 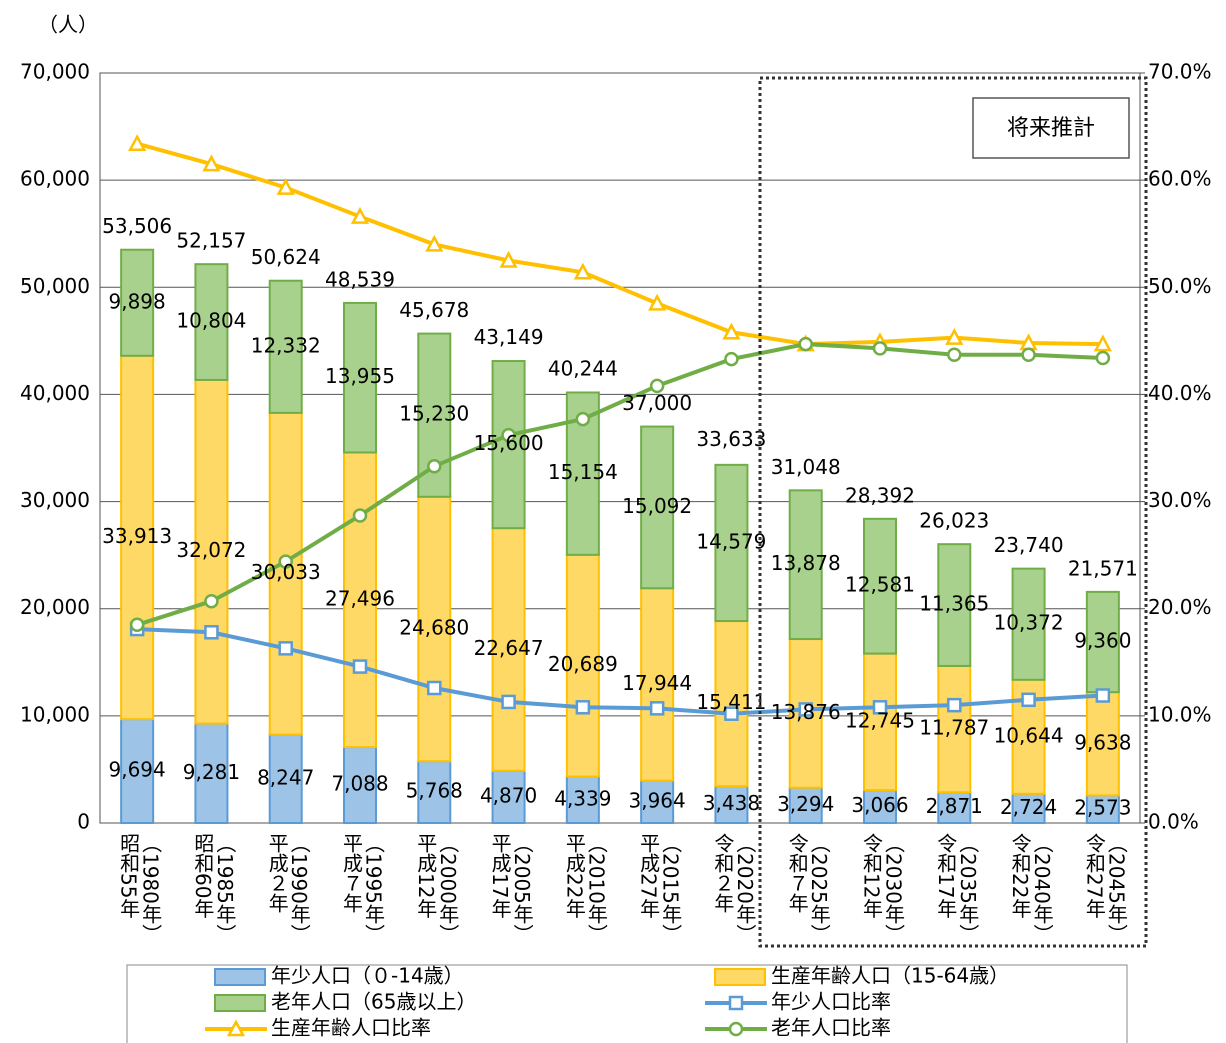 I want to click on total-label: 33,633, so click(x=731, y=439).